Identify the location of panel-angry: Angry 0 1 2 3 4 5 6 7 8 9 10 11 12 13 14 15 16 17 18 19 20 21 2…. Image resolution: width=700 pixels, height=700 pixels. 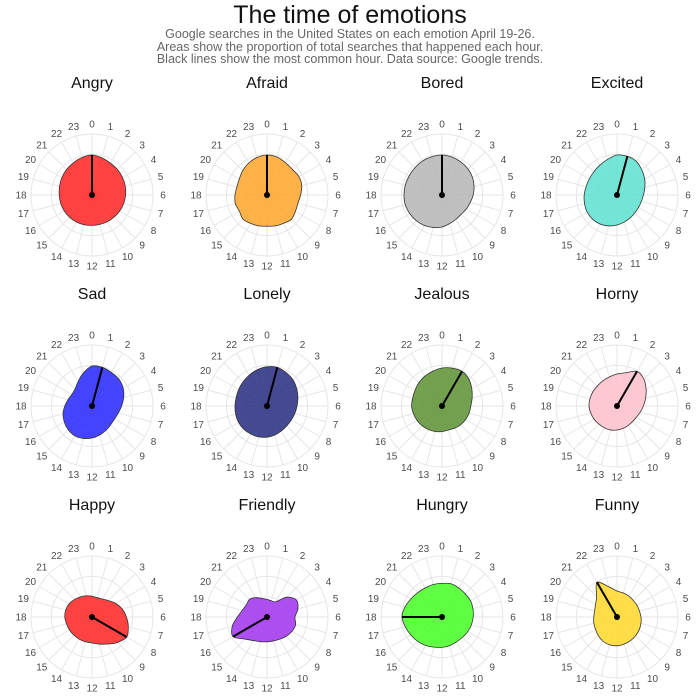
(92, 175).